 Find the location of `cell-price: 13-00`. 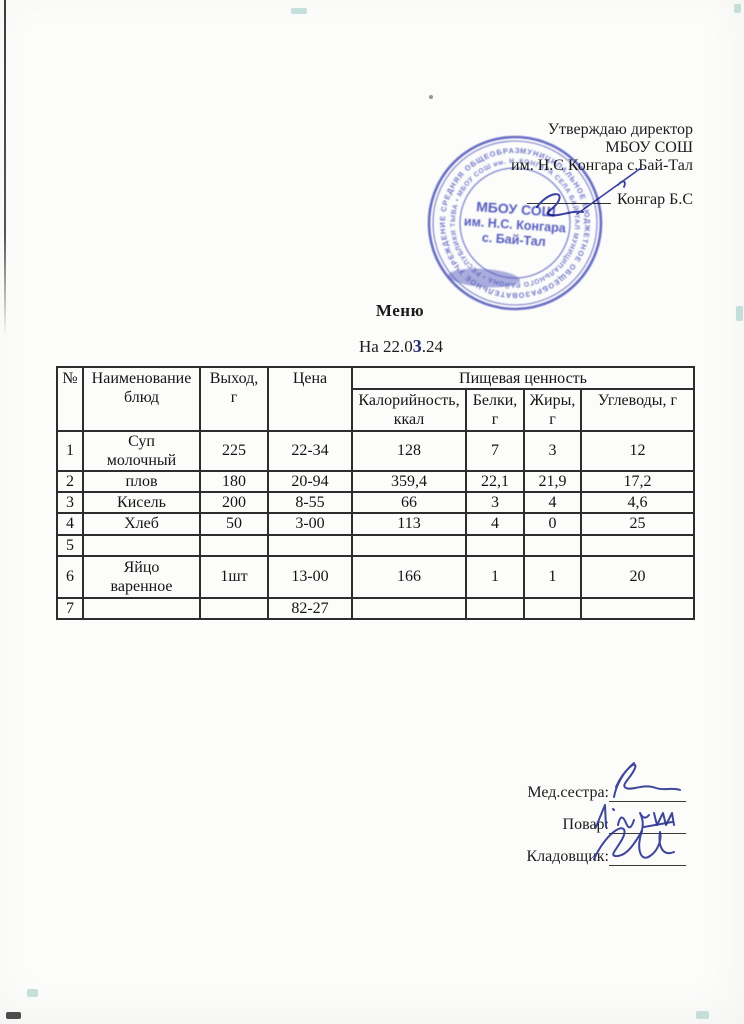

cell-price: 13-00 is located at coordinates (310, 576).